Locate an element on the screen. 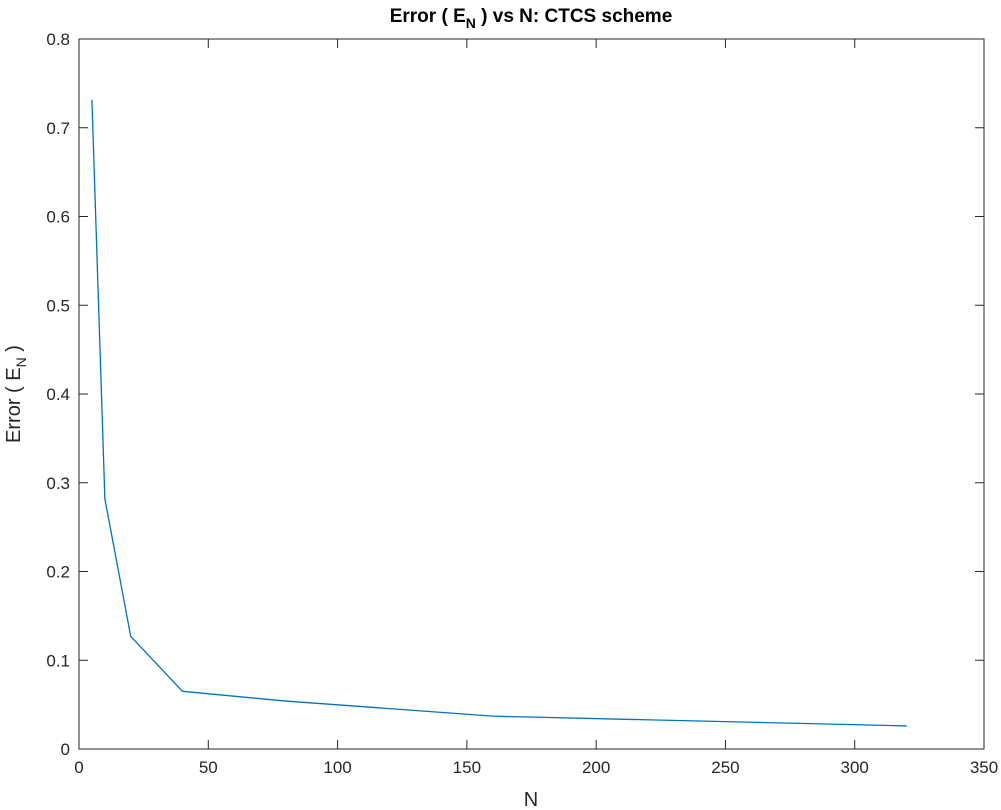 This screenshot has width=1001, height=810. y-tick-label: 0.3 is located at coordinates (58, 483).